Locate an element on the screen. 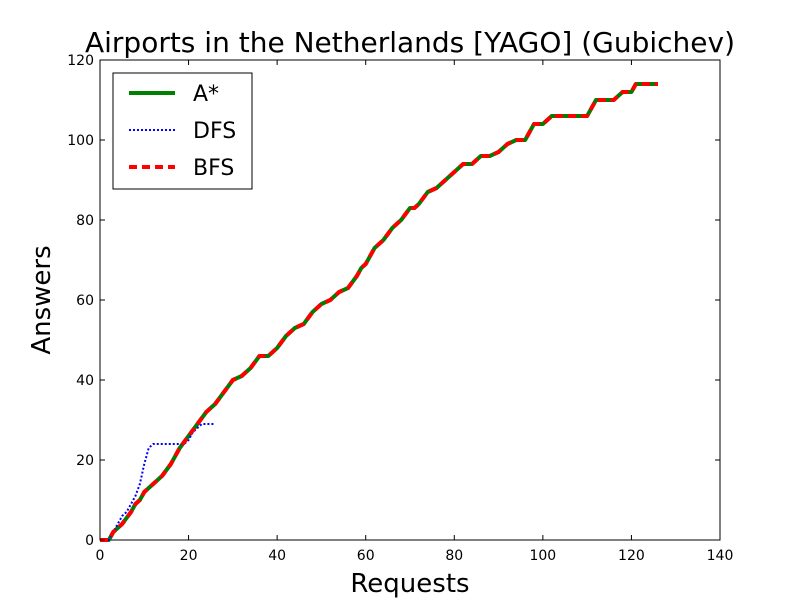 Image resolution: width=800 pixels, height=600 pixels. x-tick-label: 40 is located at coordinates (277, 556).